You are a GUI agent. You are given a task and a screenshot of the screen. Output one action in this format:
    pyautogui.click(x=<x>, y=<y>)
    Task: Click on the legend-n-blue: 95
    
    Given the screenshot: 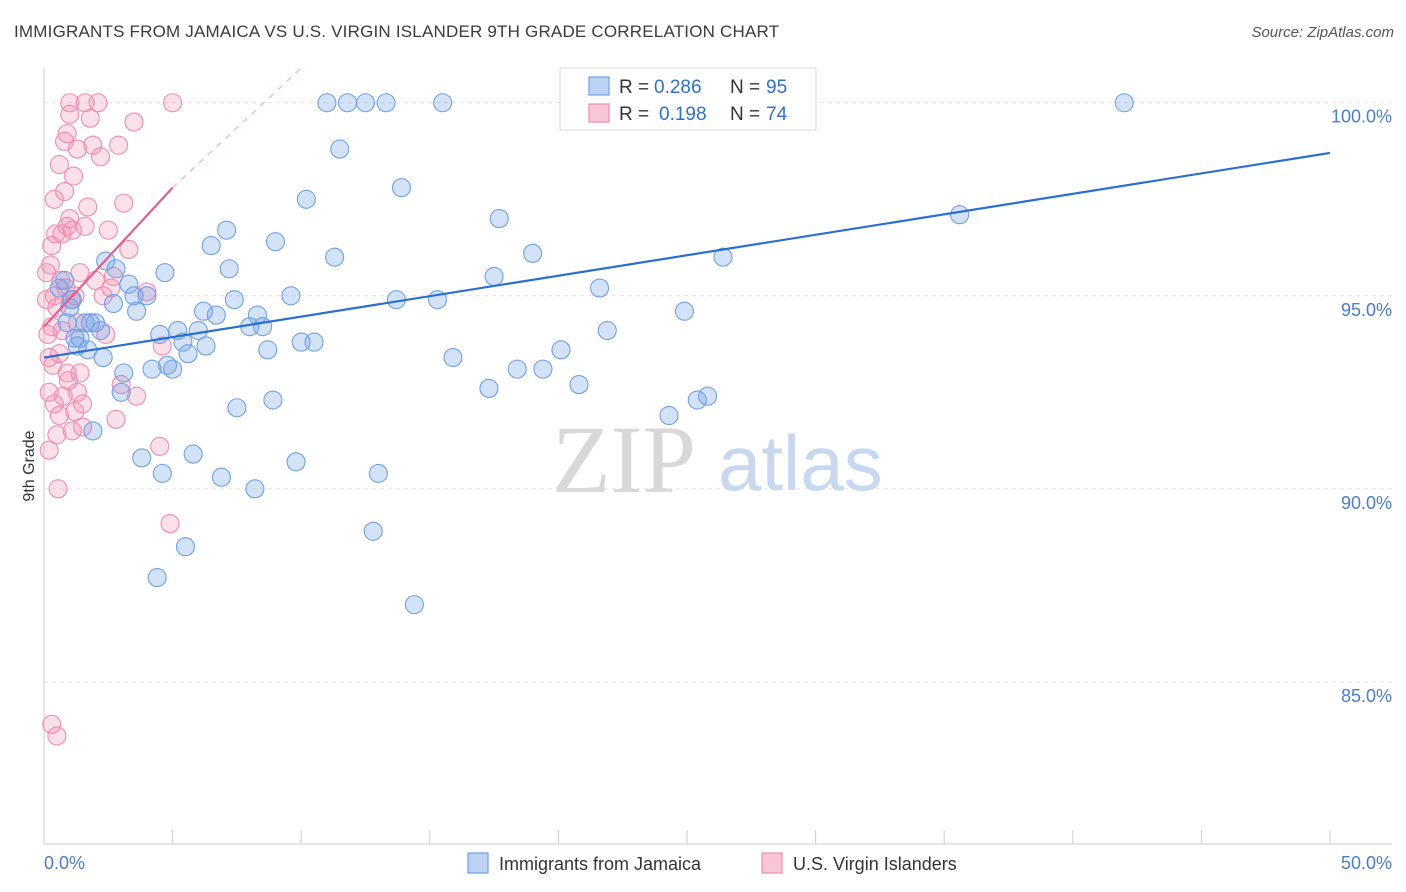 What is the action you would take?
    pyautogui.click(x=776, y=87)
    